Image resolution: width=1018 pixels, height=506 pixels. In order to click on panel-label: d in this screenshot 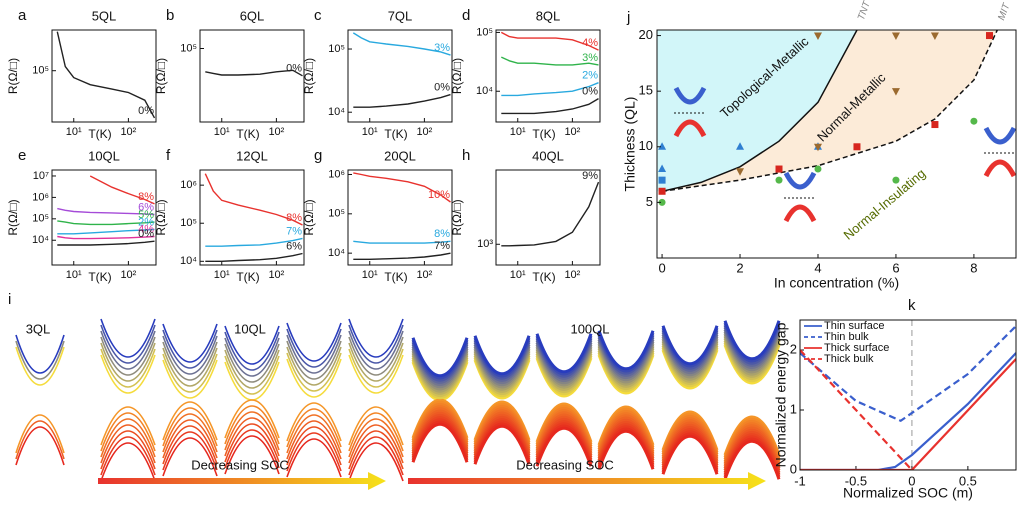, I will do `click(466, 15)`.